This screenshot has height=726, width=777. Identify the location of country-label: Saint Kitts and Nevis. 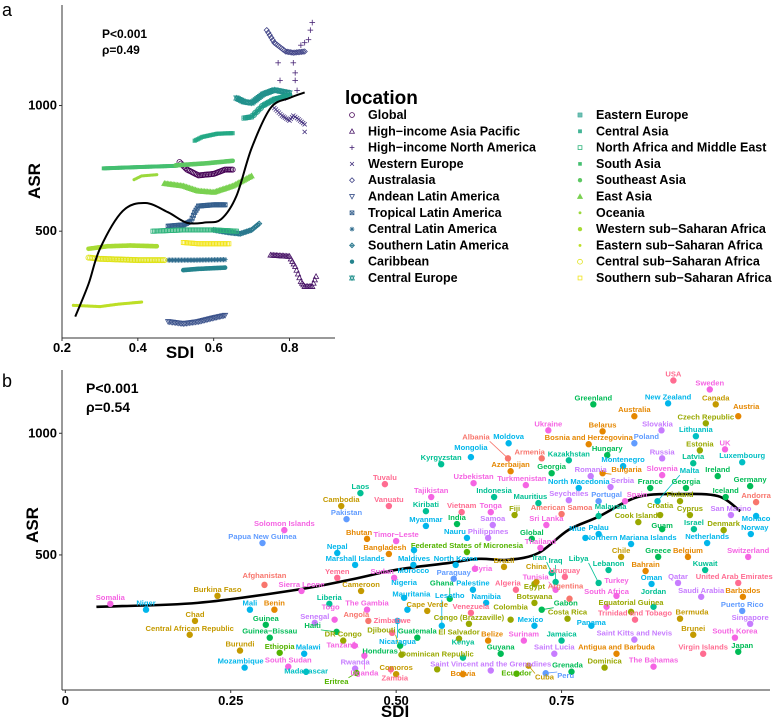
(635, 633).